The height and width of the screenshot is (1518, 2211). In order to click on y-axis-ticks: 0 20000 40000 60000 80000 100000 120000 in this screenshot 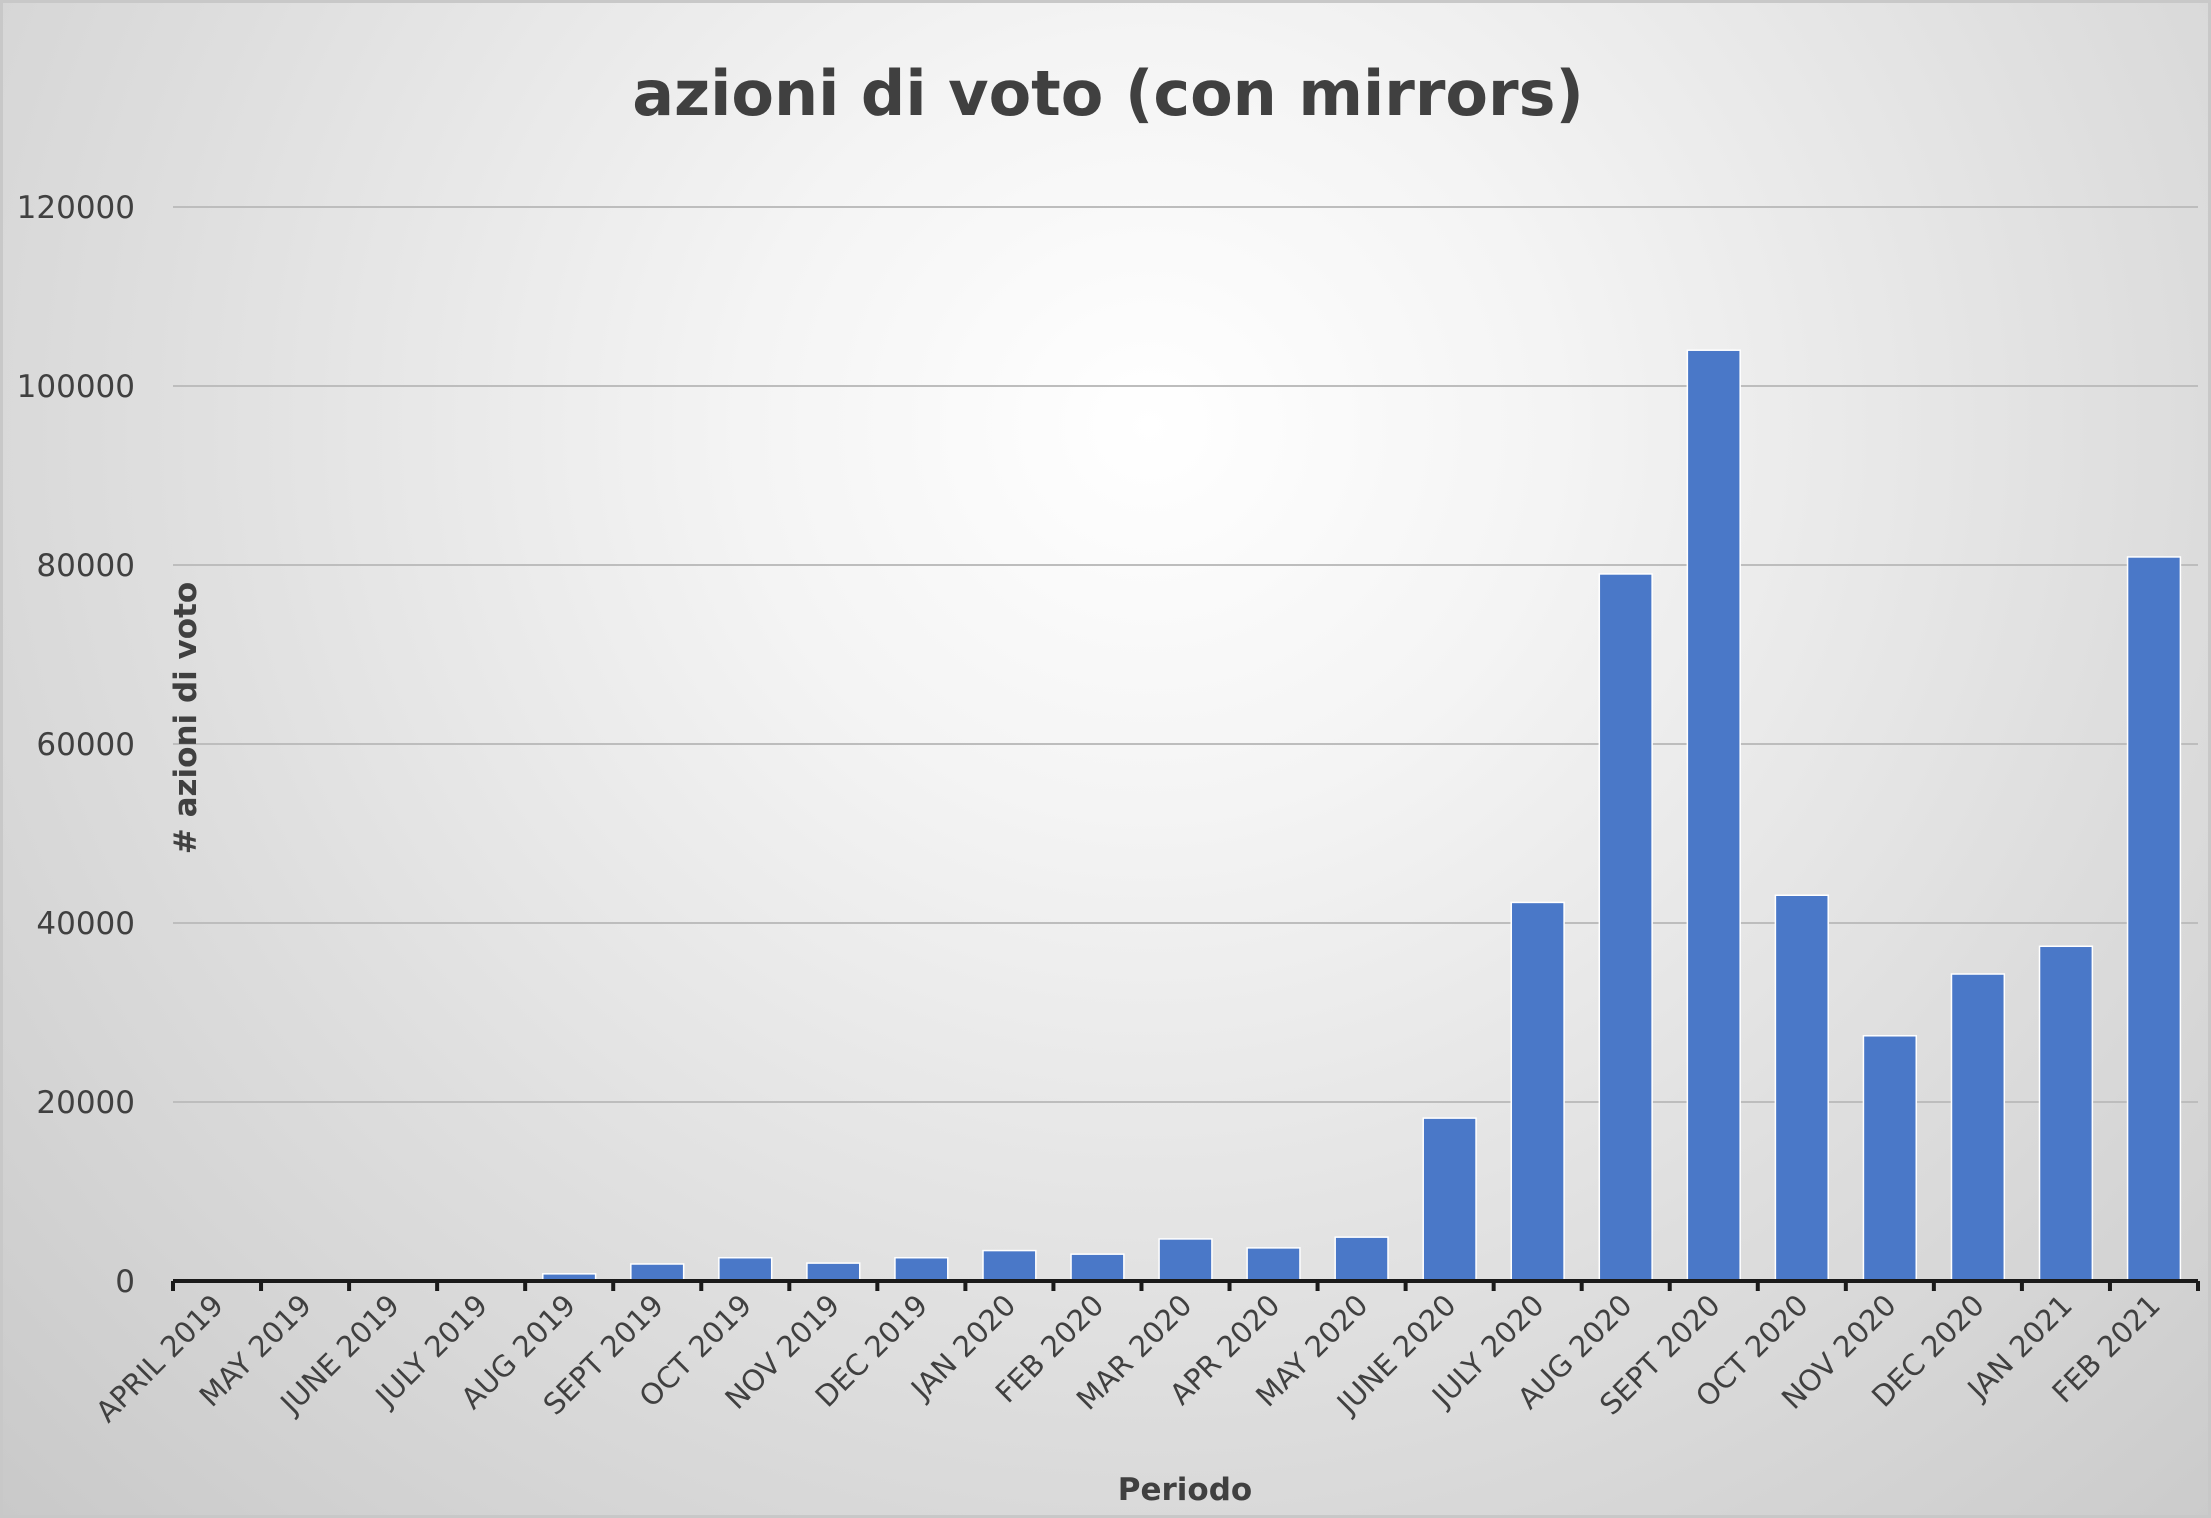, I will do `click(76, 745)`.